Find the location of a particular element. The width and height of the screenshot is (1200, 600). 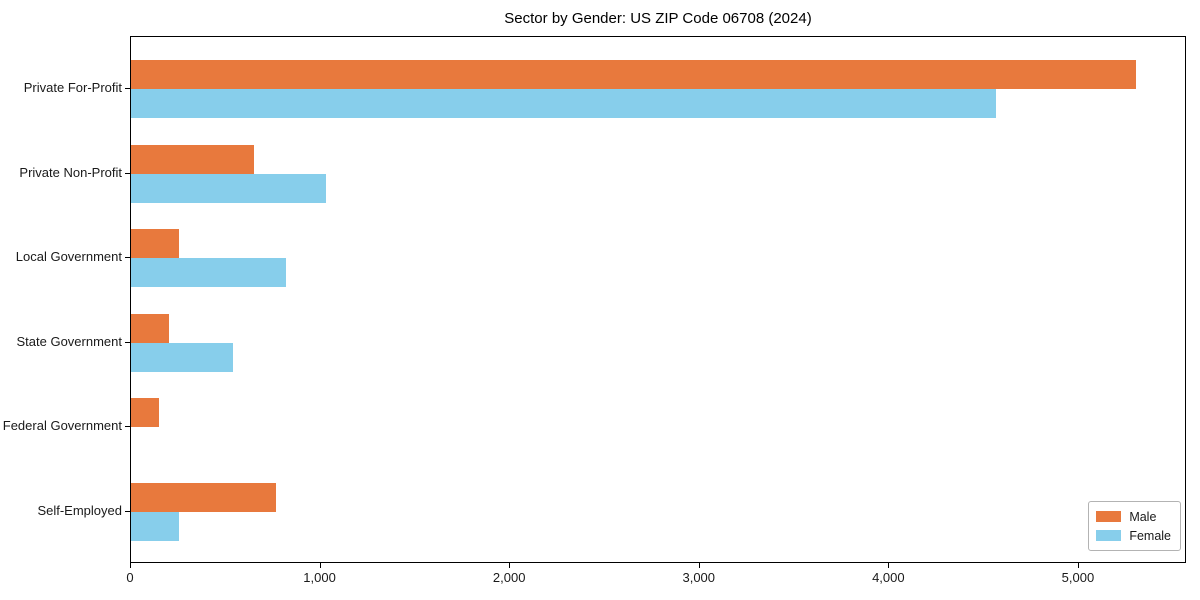

y-tick-label: Self-Employed is located at coordinates (79, 510).